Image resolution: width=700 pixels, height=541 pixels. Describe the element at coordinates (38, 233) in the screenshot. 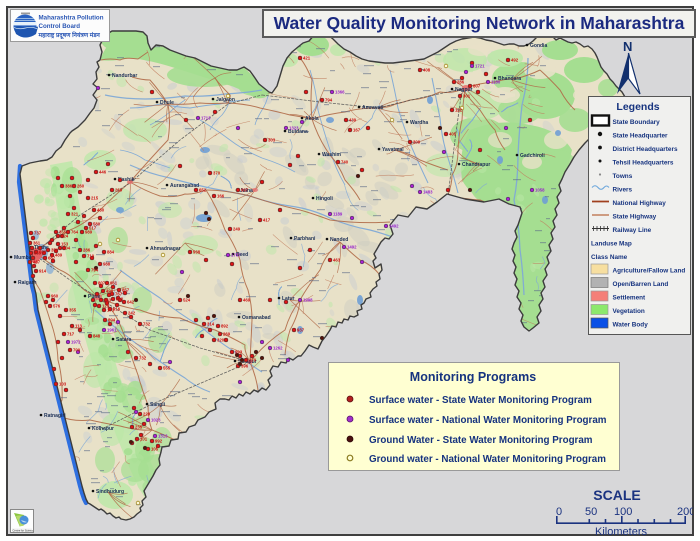

I see `svg-text: 737` at that location.